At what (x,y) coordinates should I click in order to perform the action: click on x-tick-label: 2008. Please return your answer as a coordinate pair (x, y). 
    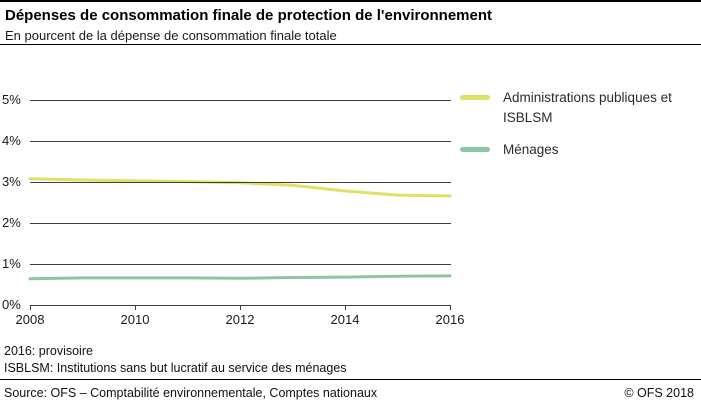
    Looking at the image, I should click on (30, 319).